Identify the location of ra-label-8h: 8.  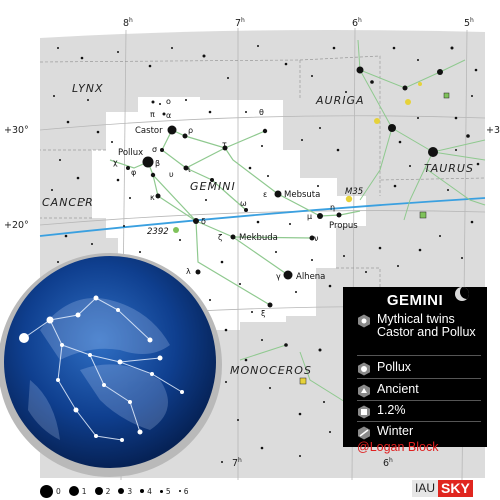
(126, 23).